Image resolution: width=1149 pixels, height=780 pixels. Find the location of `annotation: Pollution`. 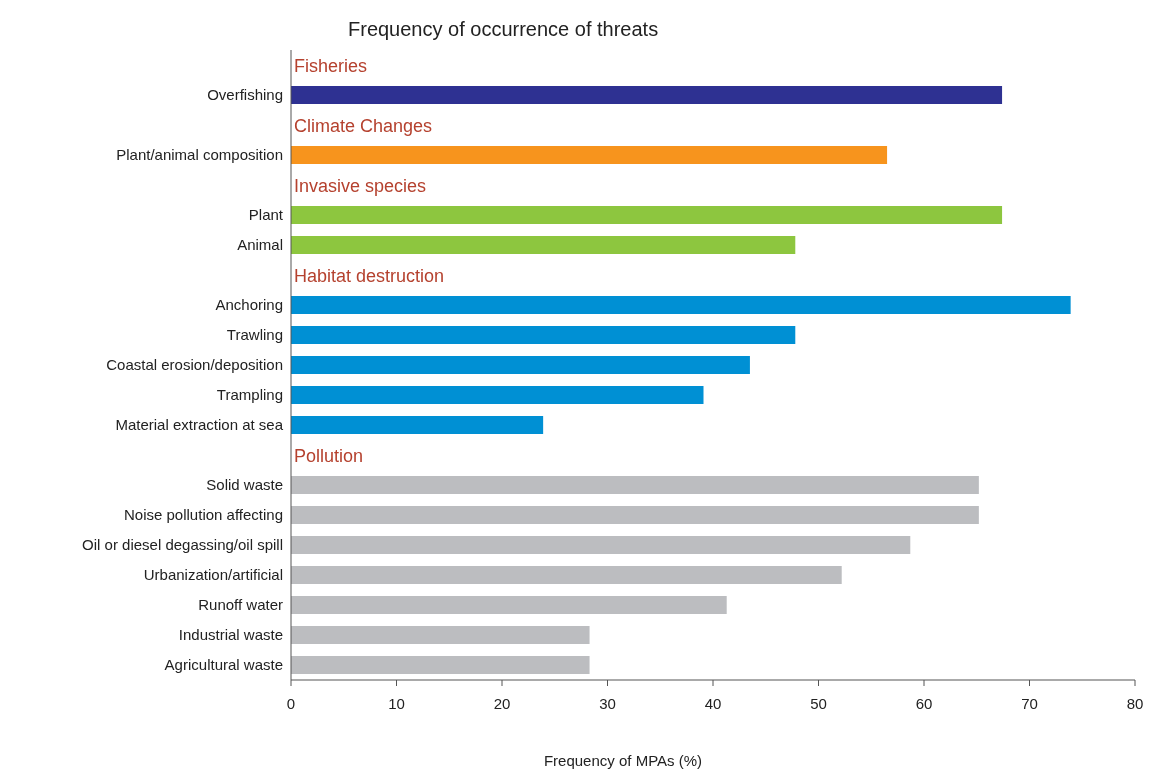

annotation: Pollution is located at coordinates (329, 456).